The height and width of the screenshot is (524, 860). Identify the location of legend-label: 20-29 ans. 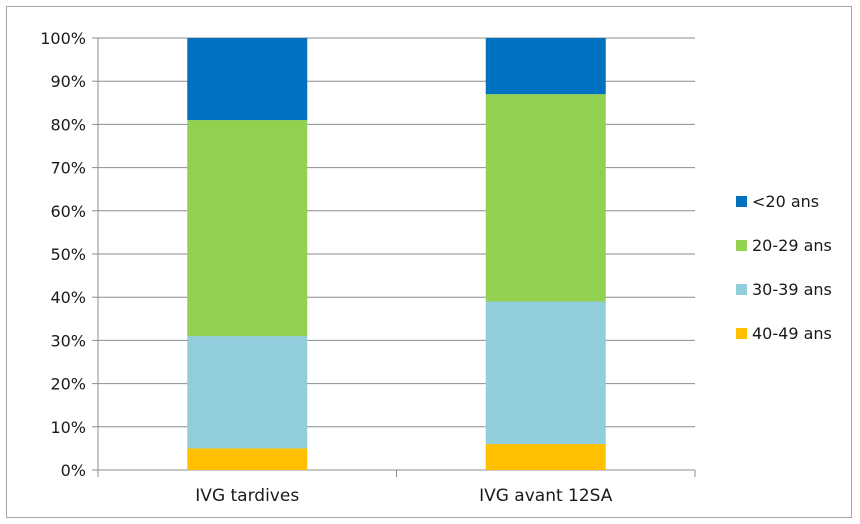
(792, 245).